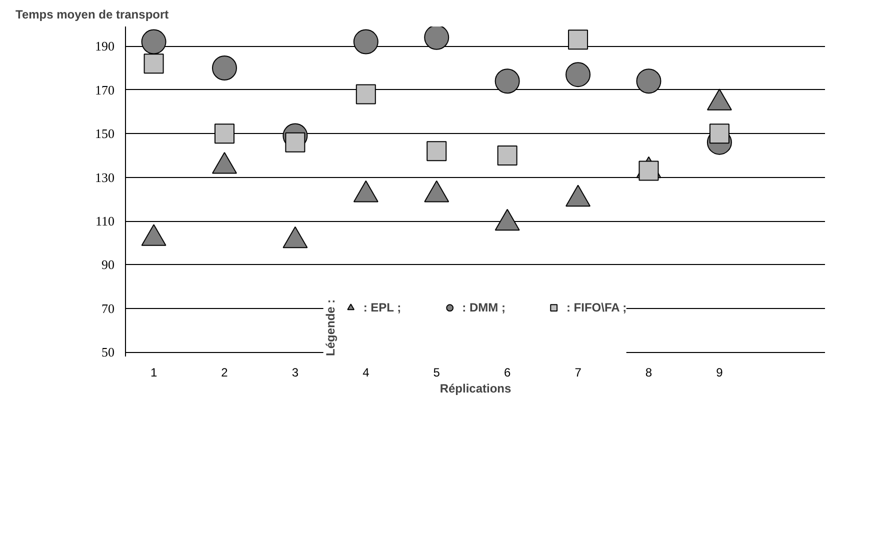 Image resolution: width=886 pixels, height=553 pixels. Describe the element at coordinates (224, 373) in the screenshot. I see `x-tick-label: 2` at that location.